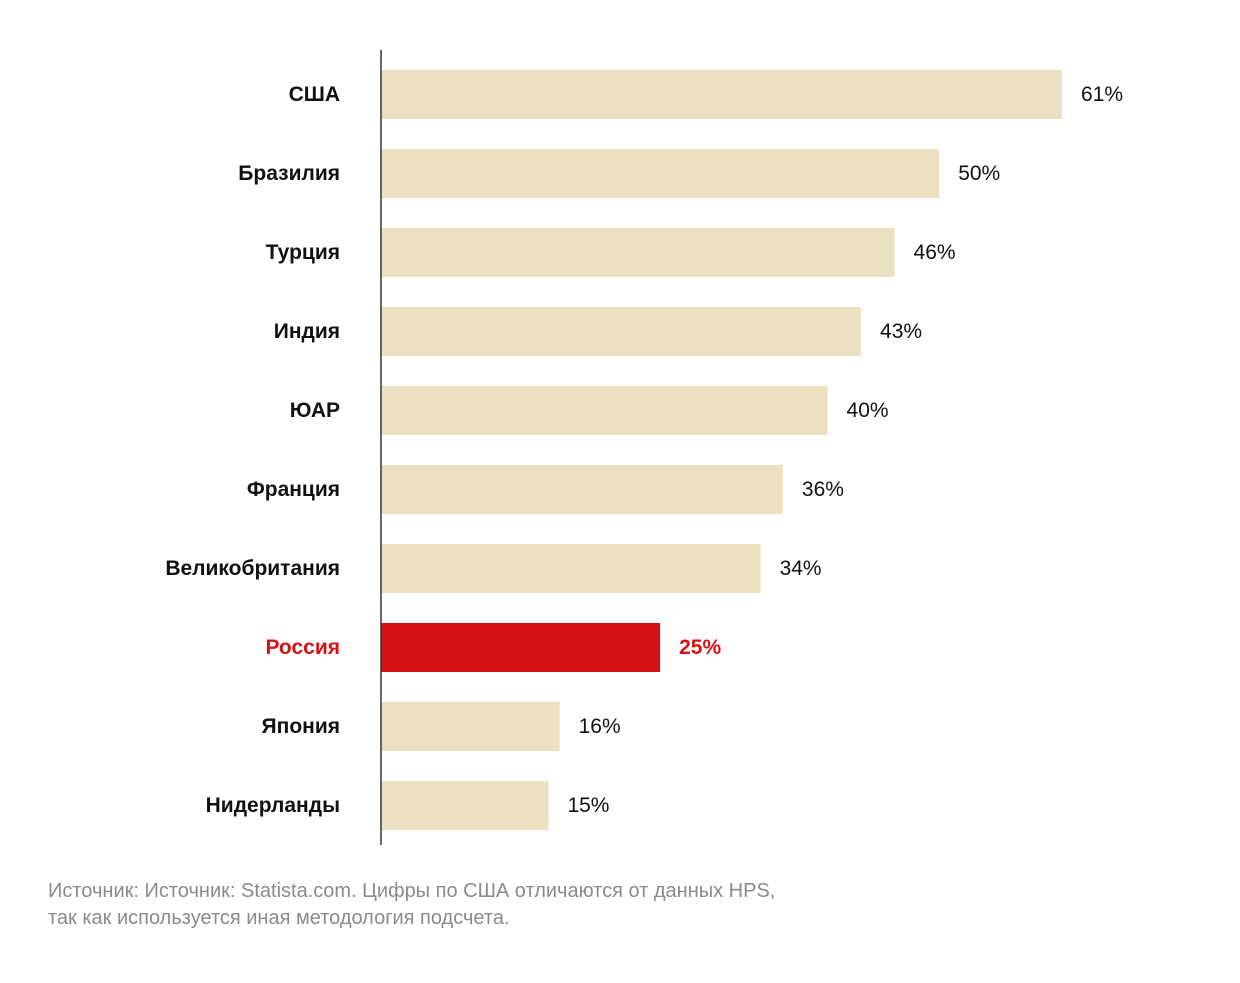 The height and width of the screenshot is (983, 1240). Describe the element at coordinates (302, 647) in the screenshot. I see `category-label-7: Россия` at that location.